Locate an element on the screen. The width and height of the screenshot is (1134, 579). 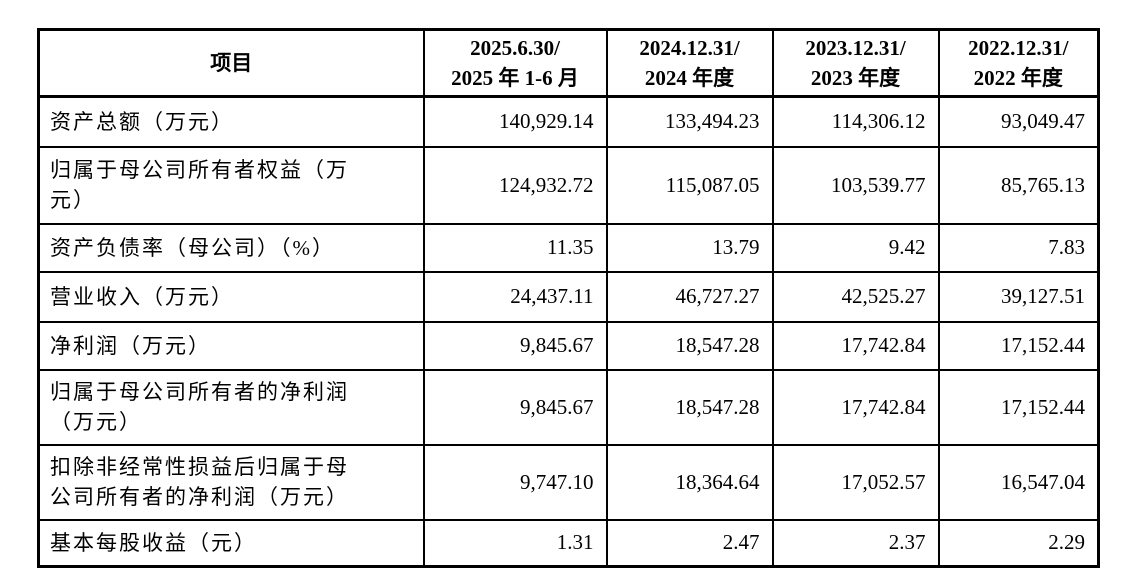
header-cell-period-2023: 2023.12.31/ 2023 年度 is located at coordinates (855, 63).